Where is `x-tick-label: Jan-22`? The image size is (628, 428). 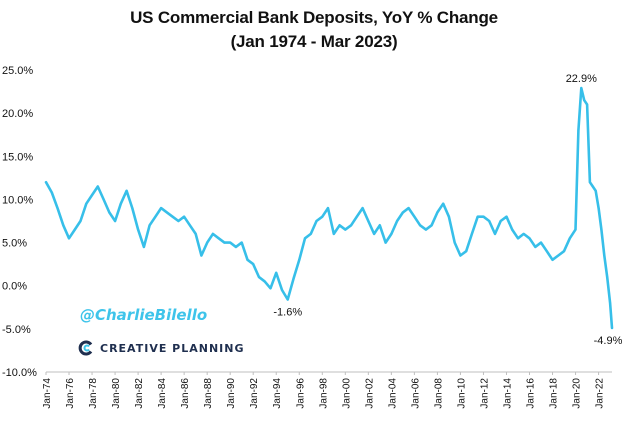 x-tick-label: Jan-22 is located at coordinates (600, 393).